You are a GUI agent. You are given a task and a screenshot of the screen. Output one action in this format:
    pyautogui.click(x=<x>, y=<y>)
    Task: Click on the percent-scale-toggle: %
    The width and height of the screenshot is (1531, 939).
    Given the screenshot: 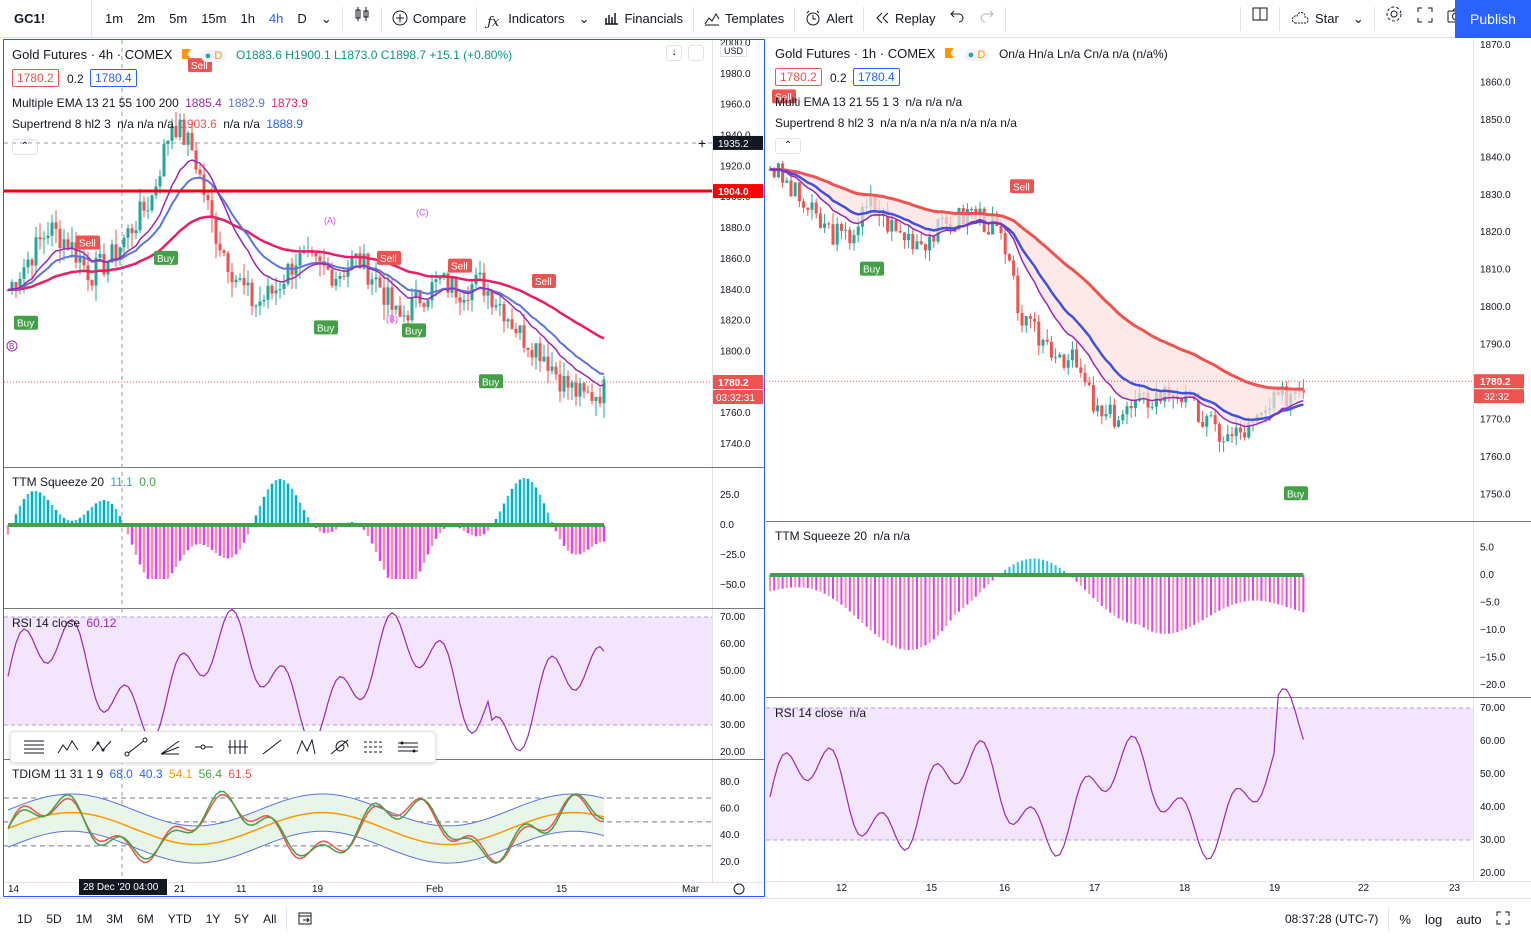 What is the action you would take?
    pyautogui.click(x=1405, y=919)
    